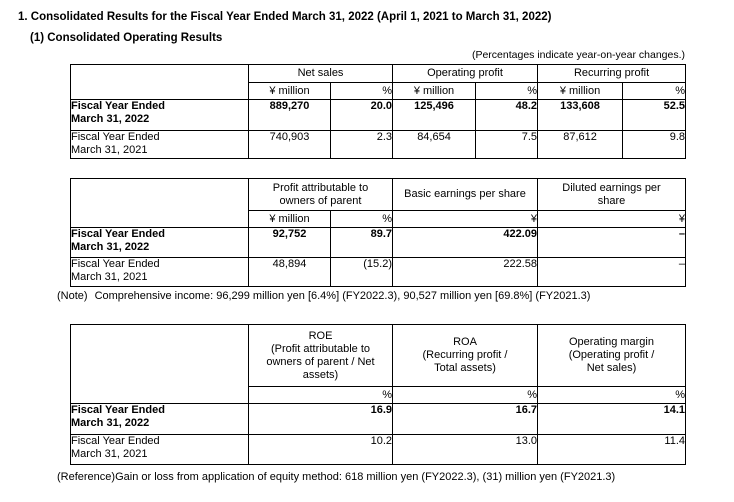 This screenshot has width=734, height=502. What do you see at coordinates (434, 115) in the screenshot?
I see `operating-profit-value-fy2022: 125,496` at bounding box center [434, 115].